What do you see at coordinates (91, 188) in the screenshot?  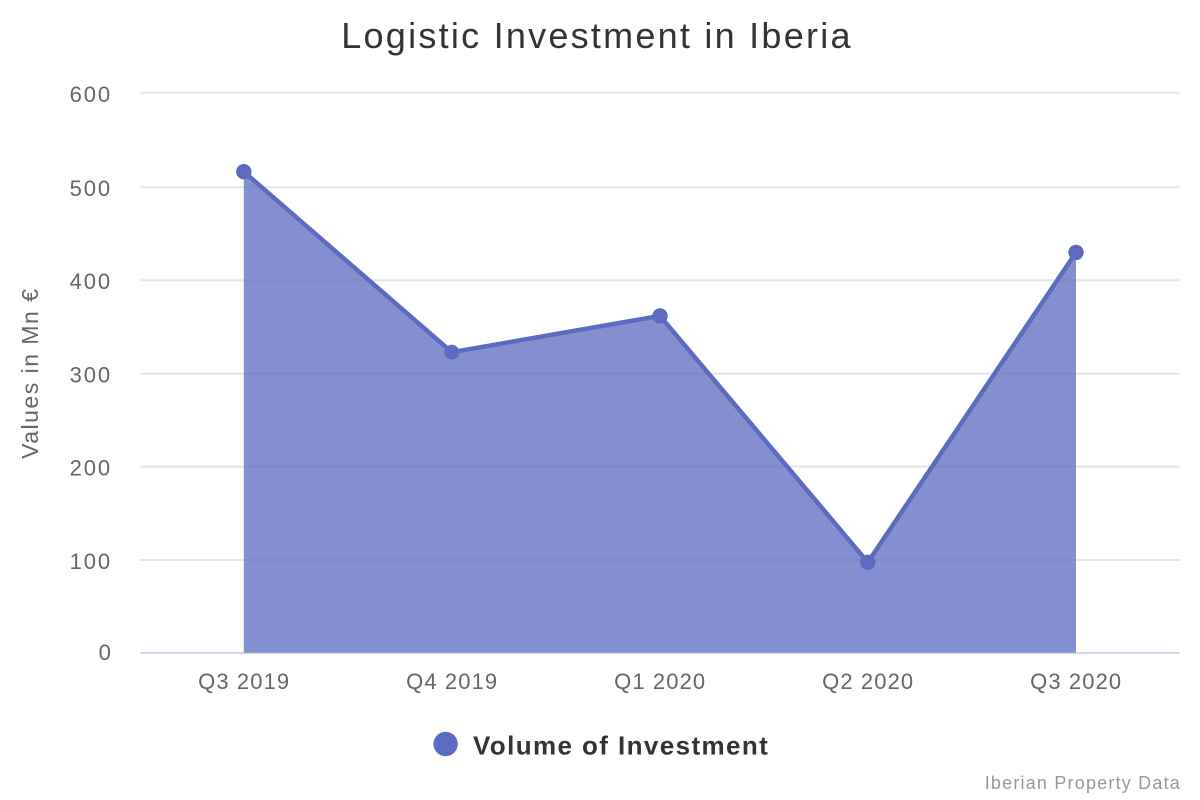 I see `svg-text: 500` at bounding box center [91, 188].